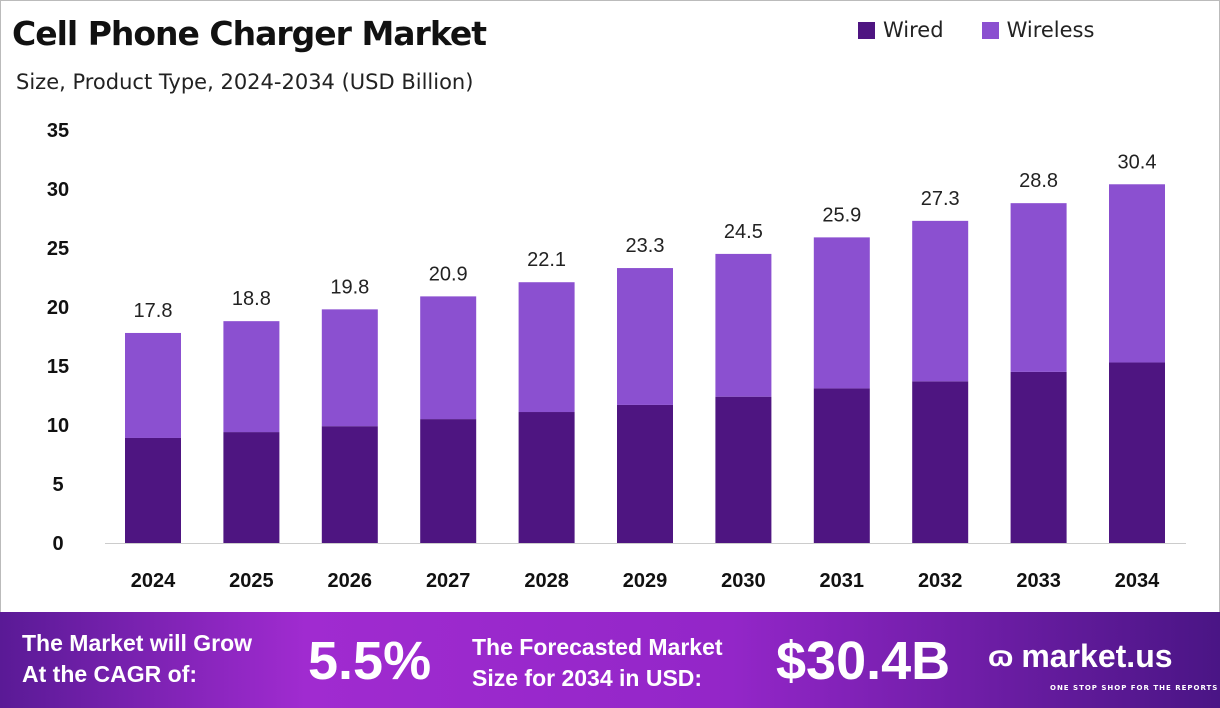 This screenshot has width=1220, height=708. I want to click on legend-item-wired: Wired, so click(901, 30).